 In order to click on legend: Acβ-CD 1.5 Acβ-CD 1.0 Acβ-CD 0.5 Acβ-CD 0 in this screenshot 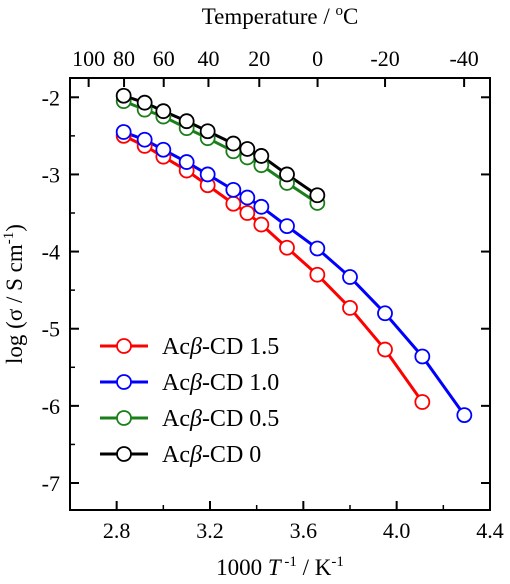, I will do `click(189, 401)`.